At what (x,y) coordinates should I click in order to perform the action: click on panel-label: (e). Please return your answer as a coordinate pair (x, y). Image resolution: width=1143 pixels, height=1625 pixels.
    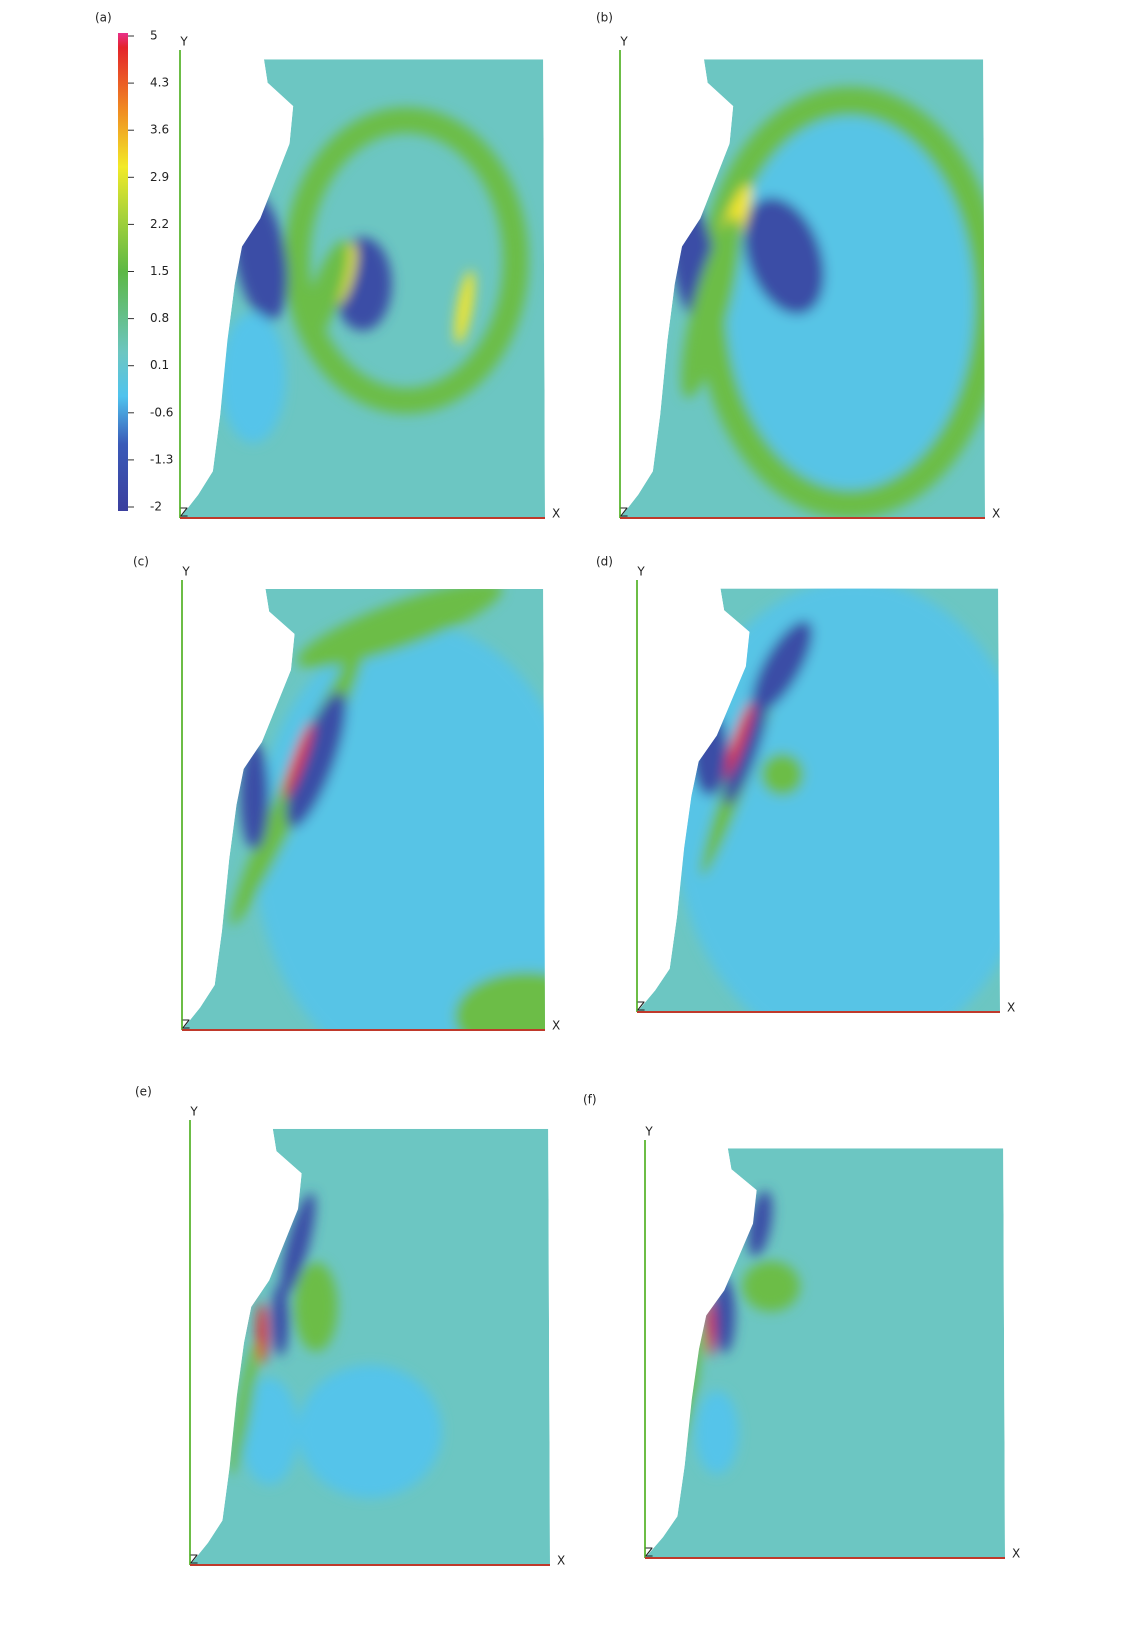
    Looking at the image, I should click on (143, 1092).